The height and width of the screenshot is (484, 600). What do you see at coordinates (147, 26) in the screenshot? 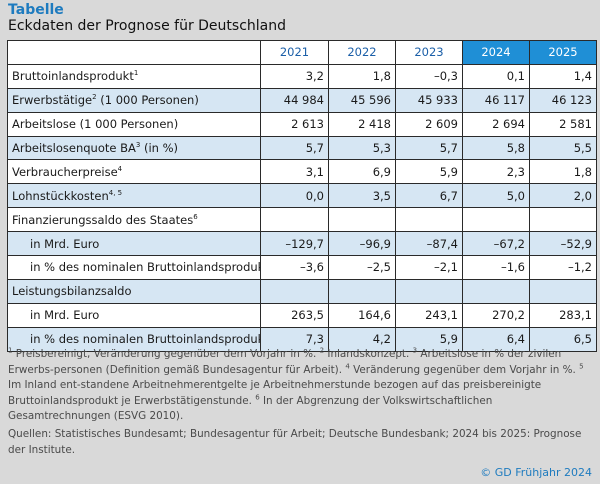
I see `table-title: Eckdaten der Prognose für Deutschland` at bounding box center [147, 26].